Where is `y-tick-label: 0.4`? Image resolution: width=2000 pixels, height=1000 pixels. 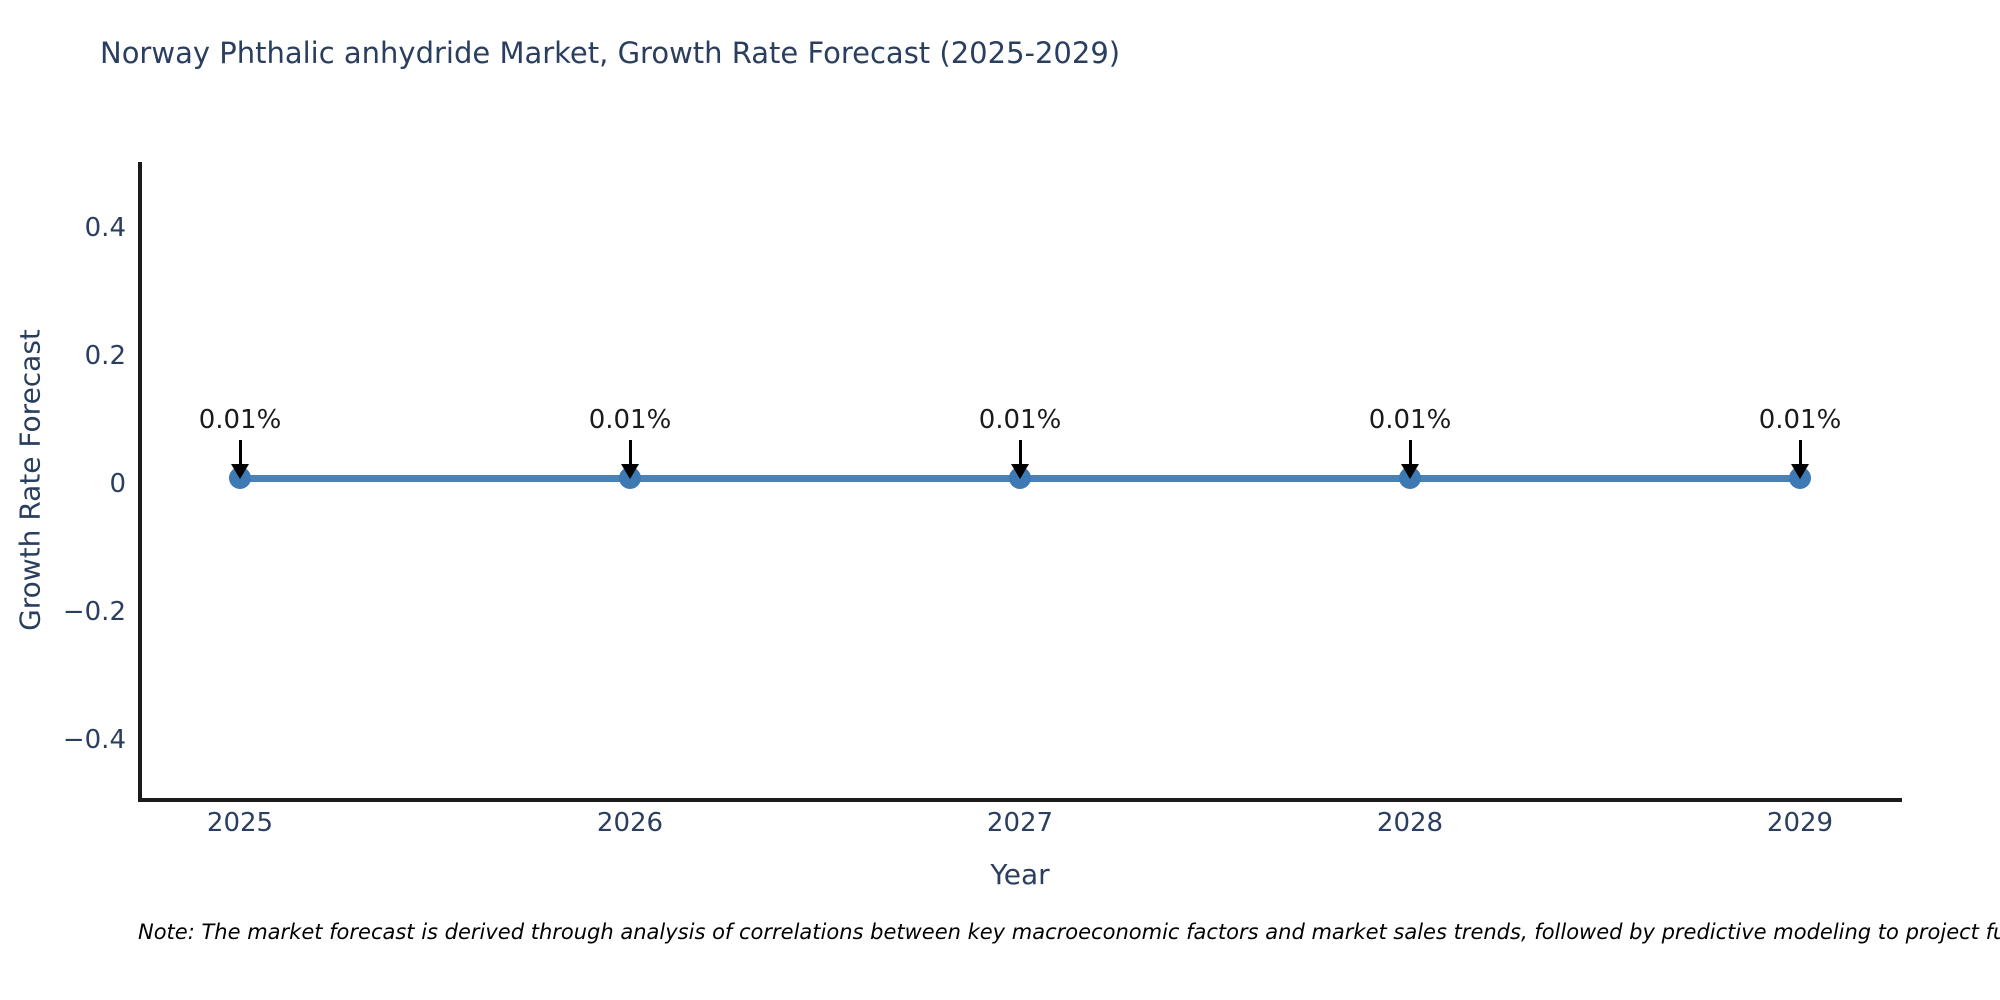
y-tick-label: 0.4 is located at coordinates (105, 228).